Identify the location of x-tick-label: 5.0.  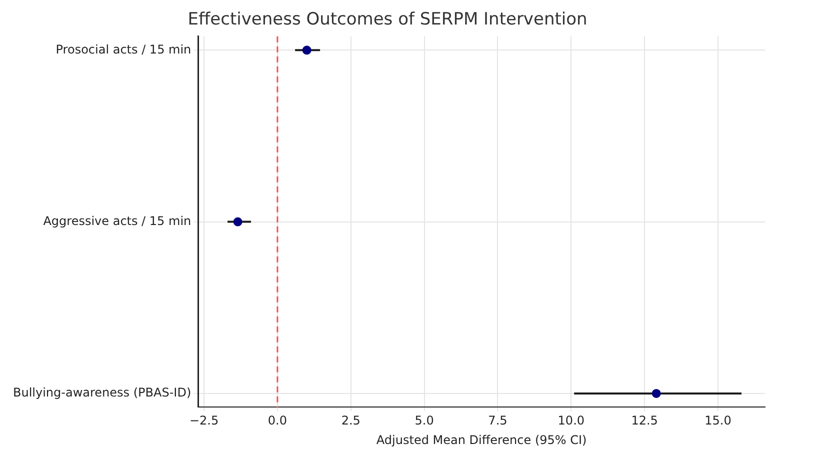
(424, 421).